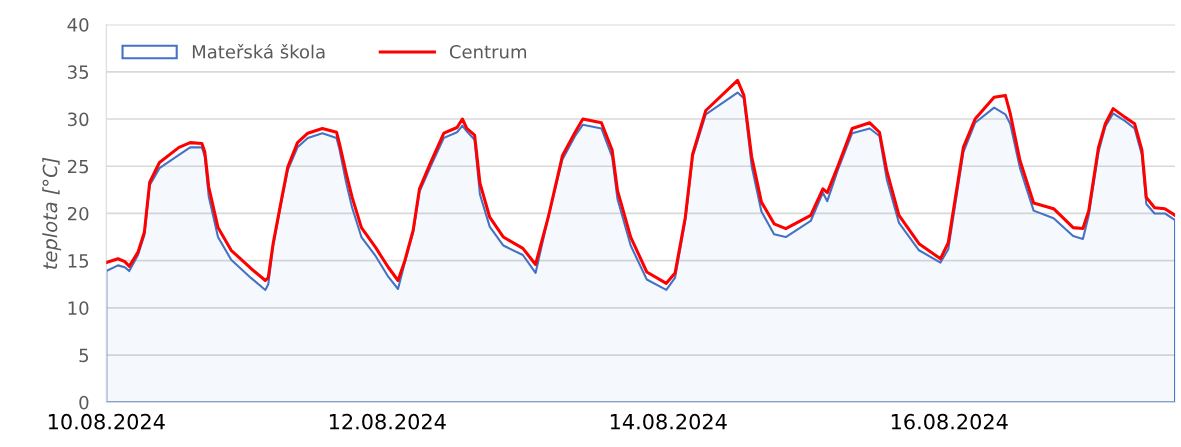  Describe the element at coordinates (106, 421) in the screenshot. I see `x-tick-label: 10.08.2024` at that location.